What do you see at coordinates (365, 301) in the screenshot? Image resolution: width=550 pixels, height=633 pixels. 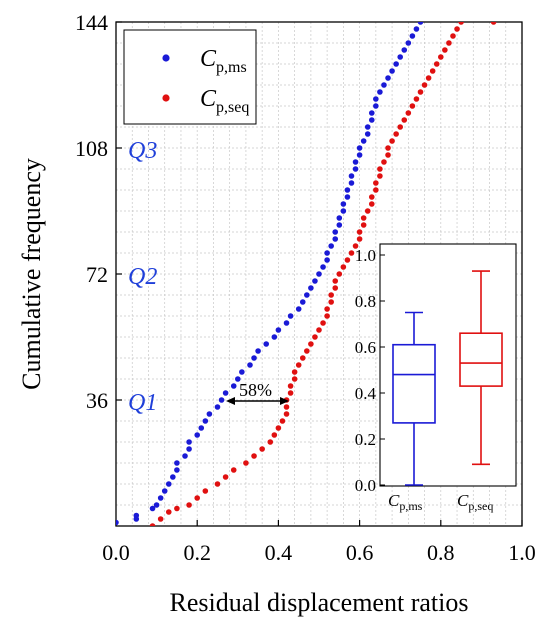 I see `inset-y-tick-label: 0.8` at bounding box center [365, 301].